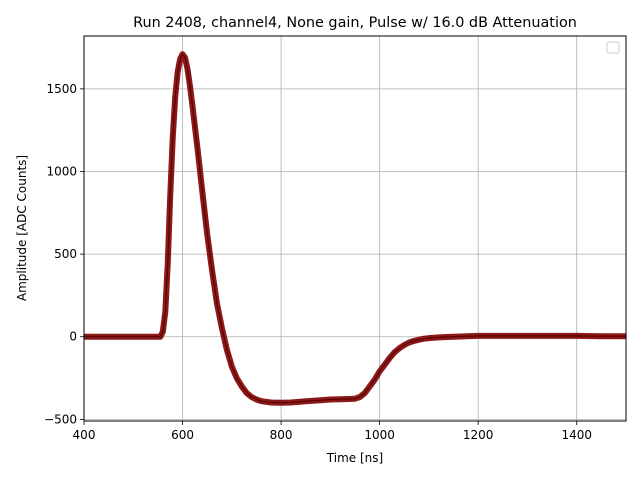 The width and height of the screenshot is (640, 480). Describe the element at coordinates (332, 431) in the screenshot. I see `x-axis-ticks: 400 600 800 1000 1200 1400` at that location.